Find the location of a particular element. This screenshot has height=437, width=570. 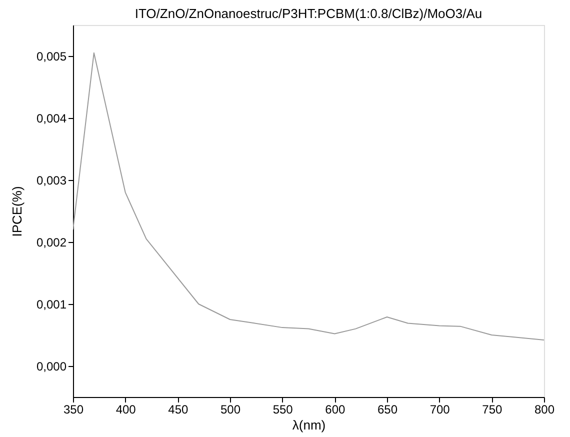

y-tick-label: 0,001 is located at coordinates (51, 305).